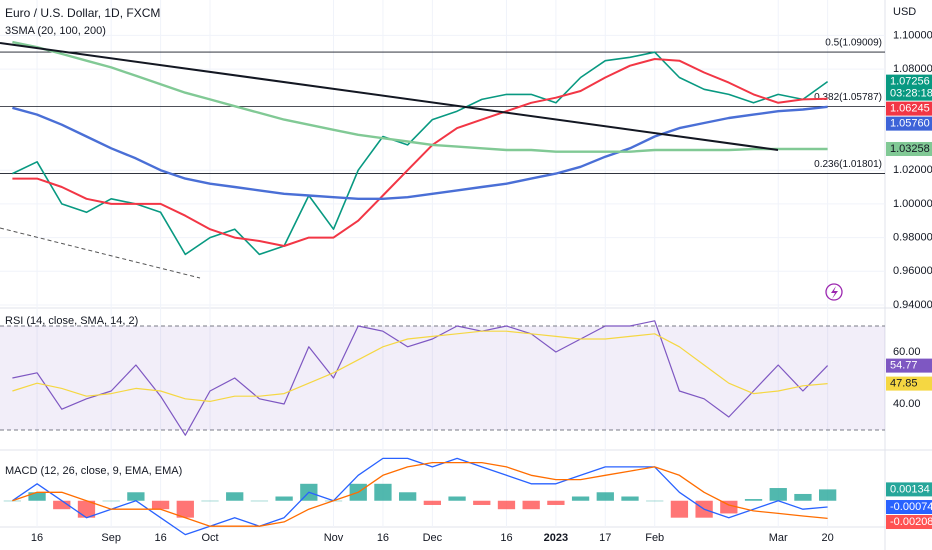 Image resolution: width=932 pixels, height=550 pixels. What do you see at coordinates (912, 204) in the screenshot?
I see `y-tick-label: 1.00000` at bounding box center [912, 204].